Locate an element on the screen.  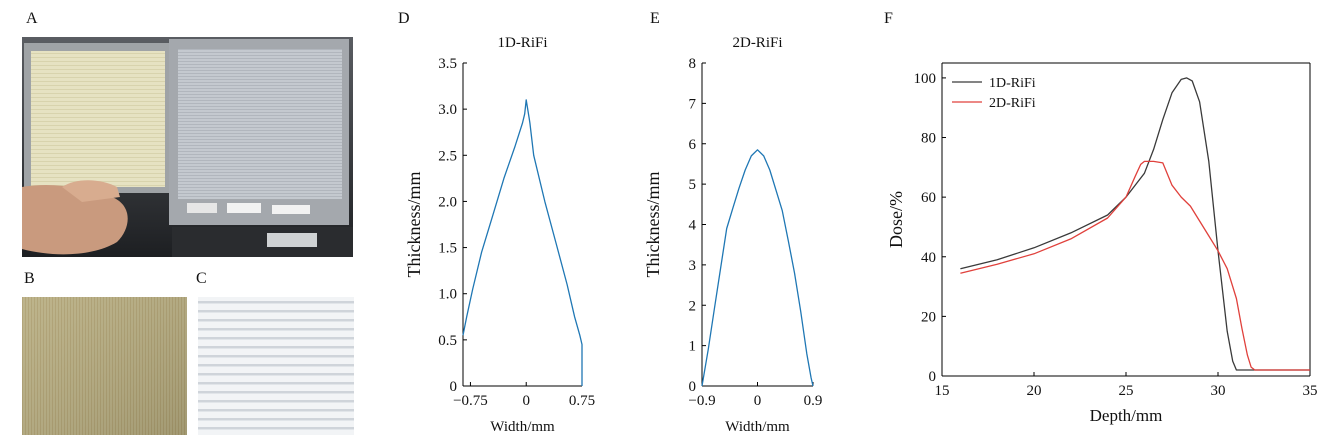
x-tick-label: 0.75 is located at coordinates (582, 401).